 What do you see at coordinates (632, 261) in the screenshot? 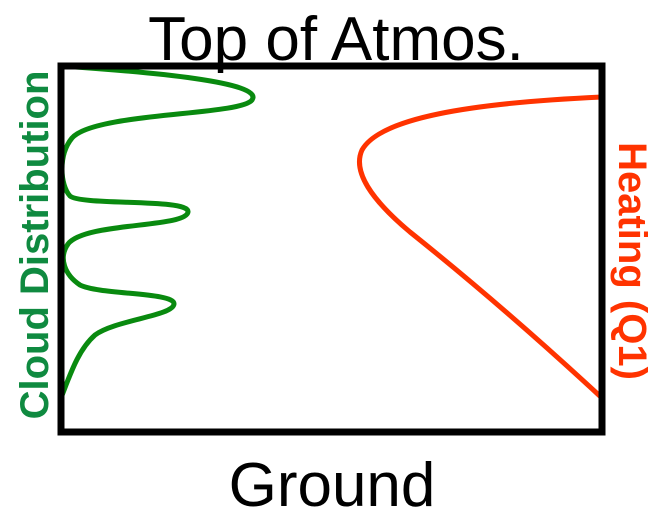
I see `heating-q1-label: Heating (Q1)` at bounding box center [632, 261].